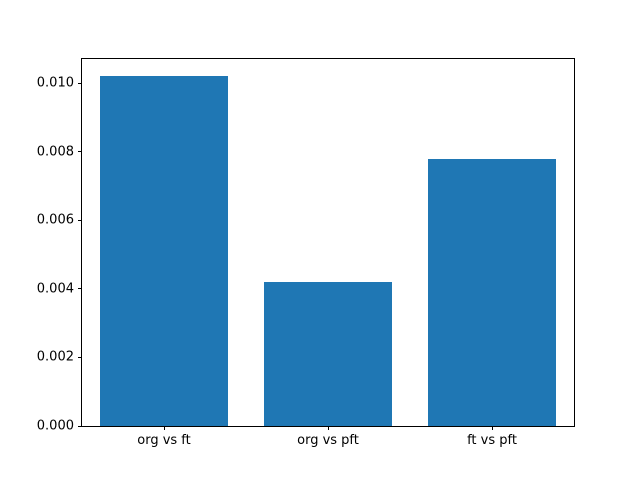 The image size is (640, 480). I want to click on y-tick-label: 0.000, so click(55, 426).